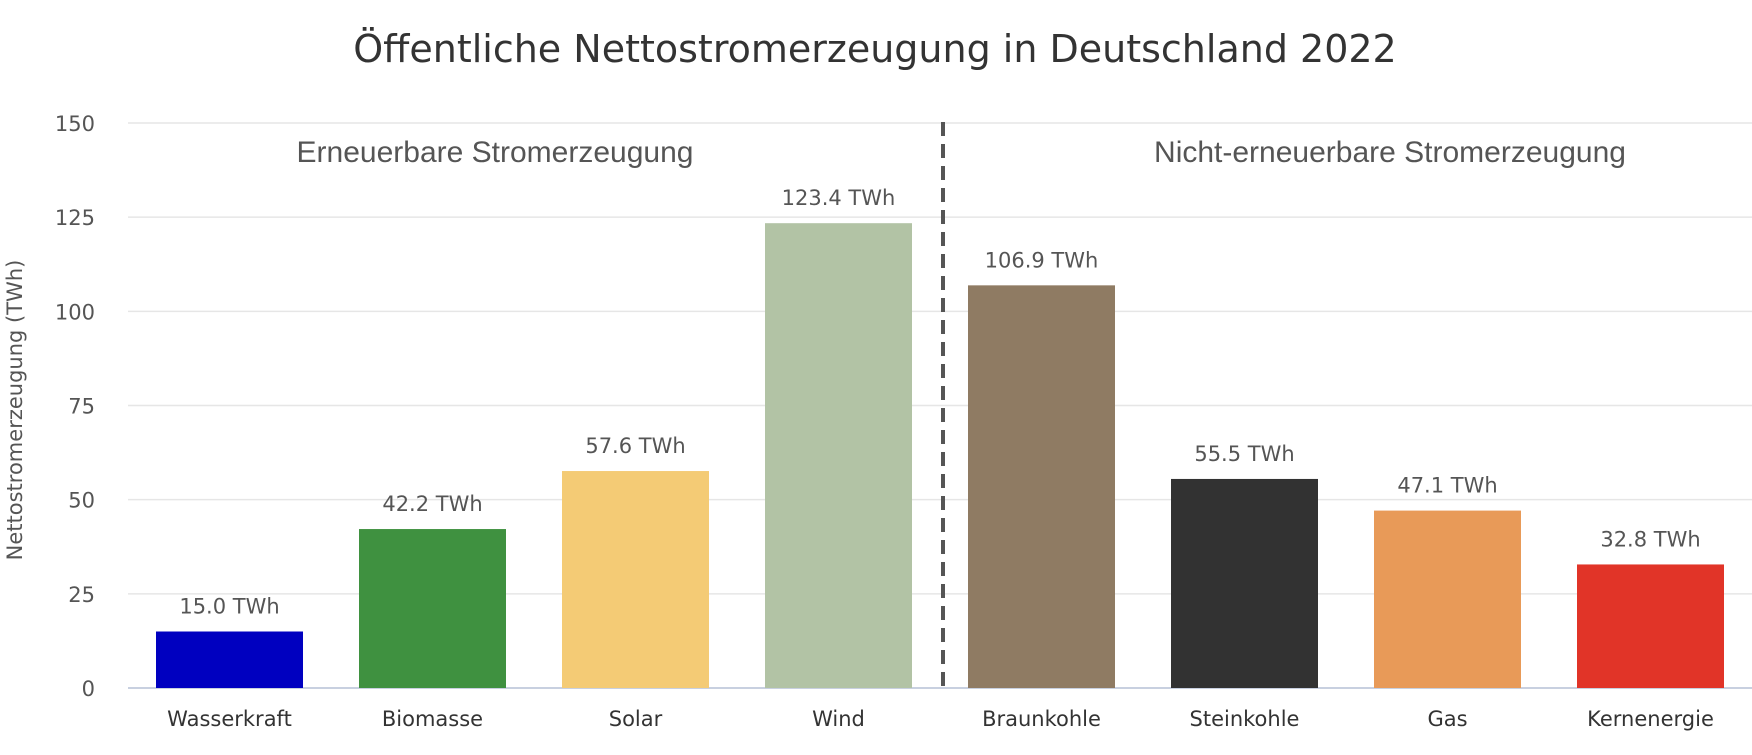  Describe the element at coordinates (1390, 152) in the screenshot. I see `group-label-non-renewable: Nicht-erneuerbare Stromerzeugung` at that location.